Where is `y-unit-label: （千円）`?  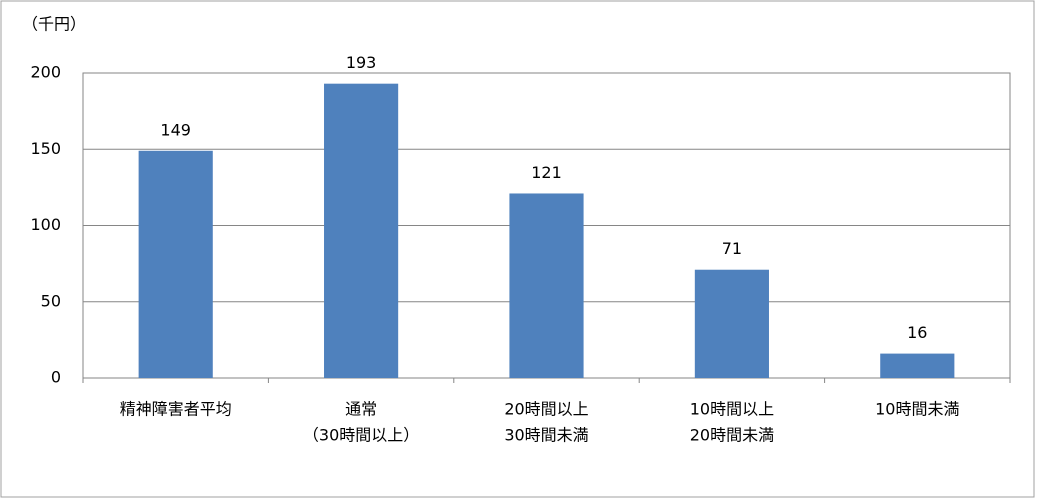 y-unit-label: （千円） is located at coordinates (54, 24).